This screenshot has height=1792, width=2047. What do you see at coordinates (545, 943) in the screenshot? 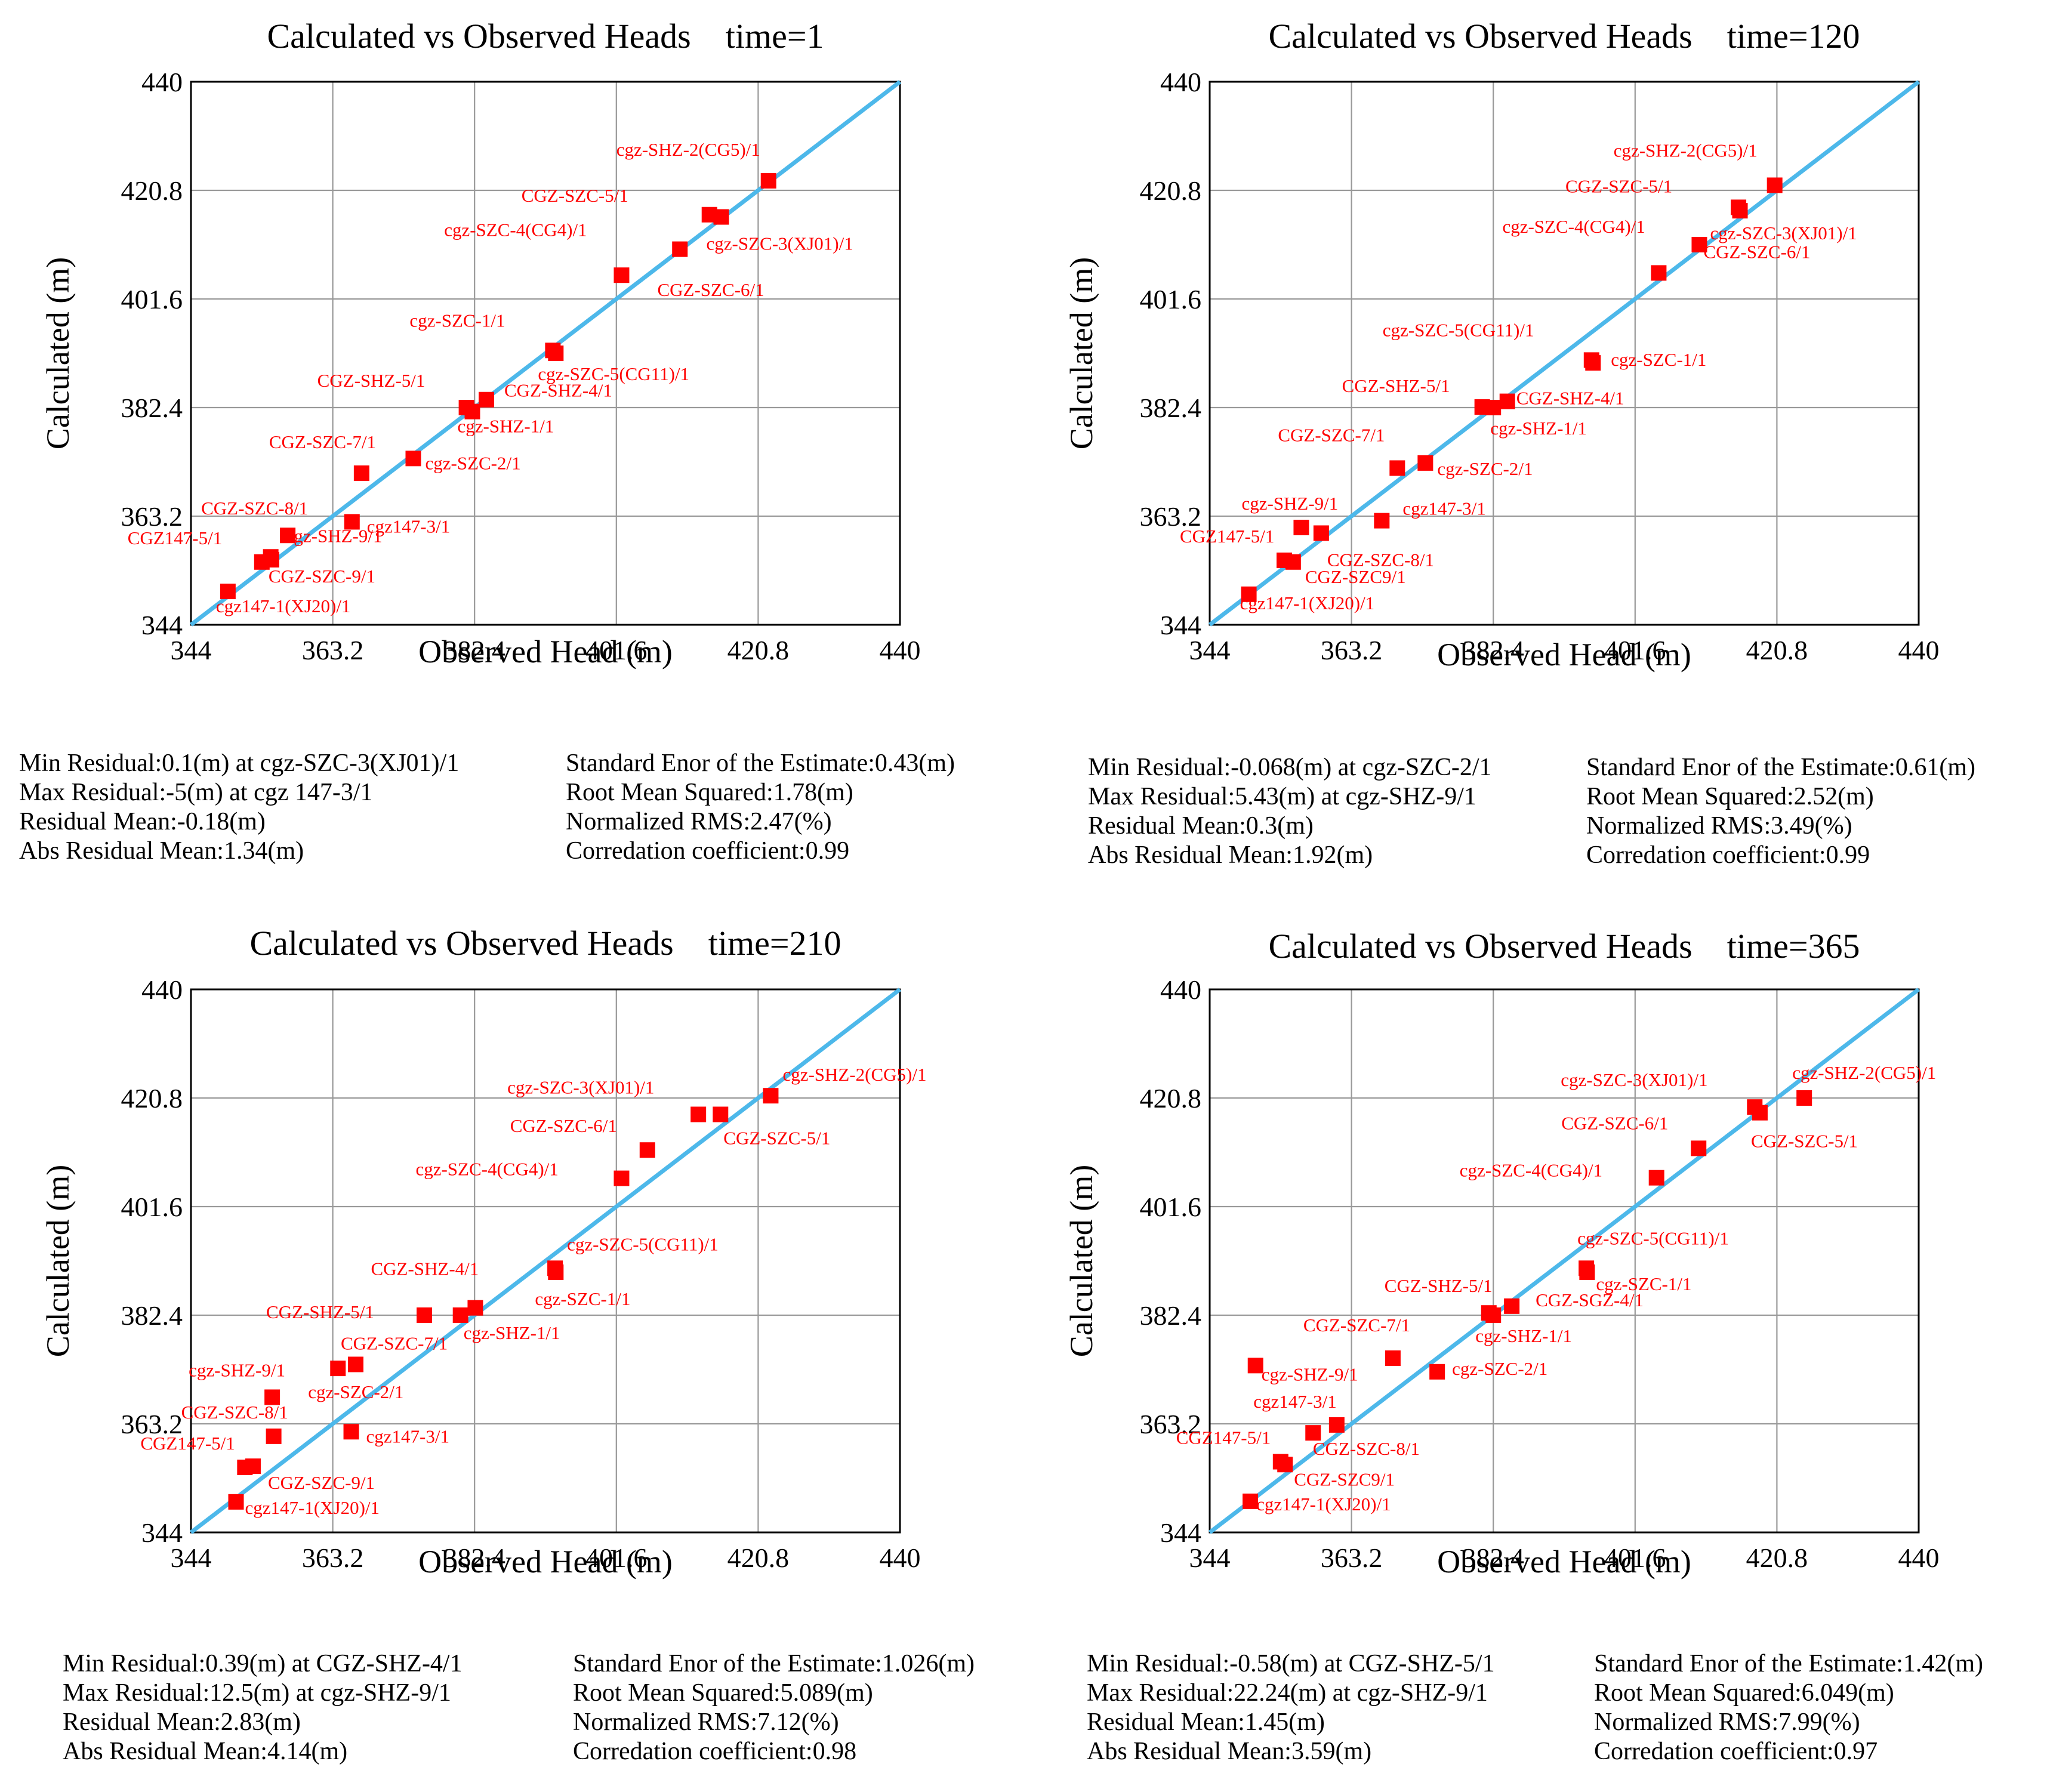
I see `chart-title: Calculated vs Observed Heads time=210` at bounding box center [545, 943].